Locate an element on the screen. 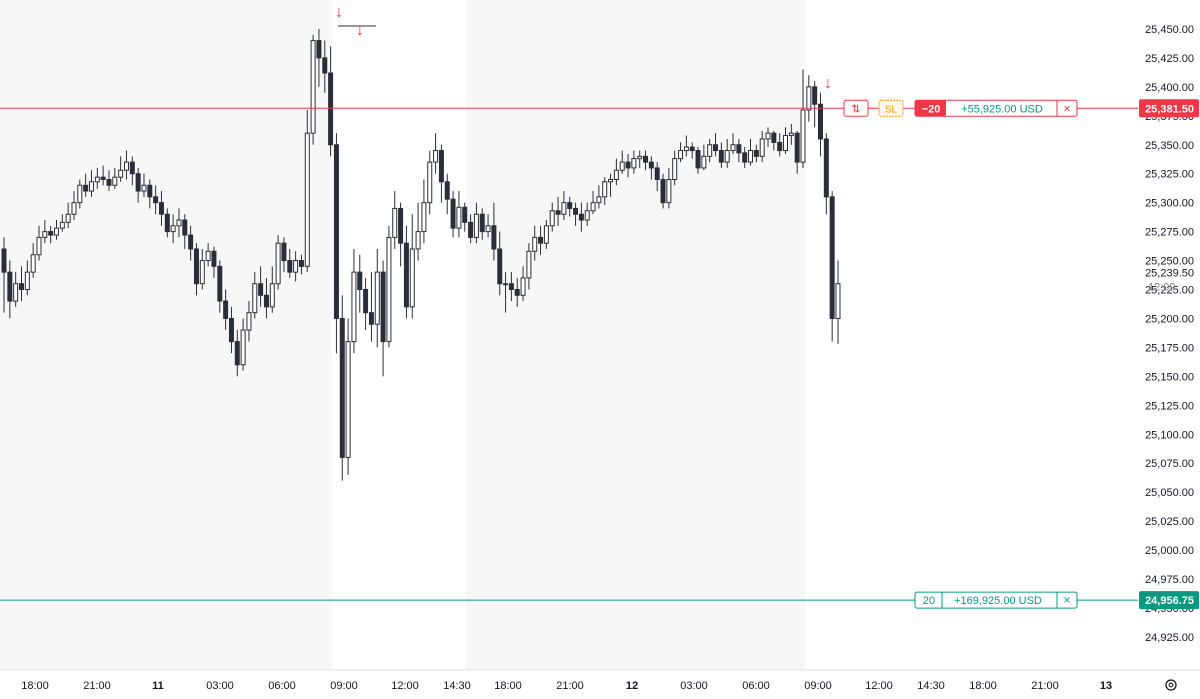 The image size is (1200, 699). last-price-label: 25,239.50 is located at coordinates (1169, 274).